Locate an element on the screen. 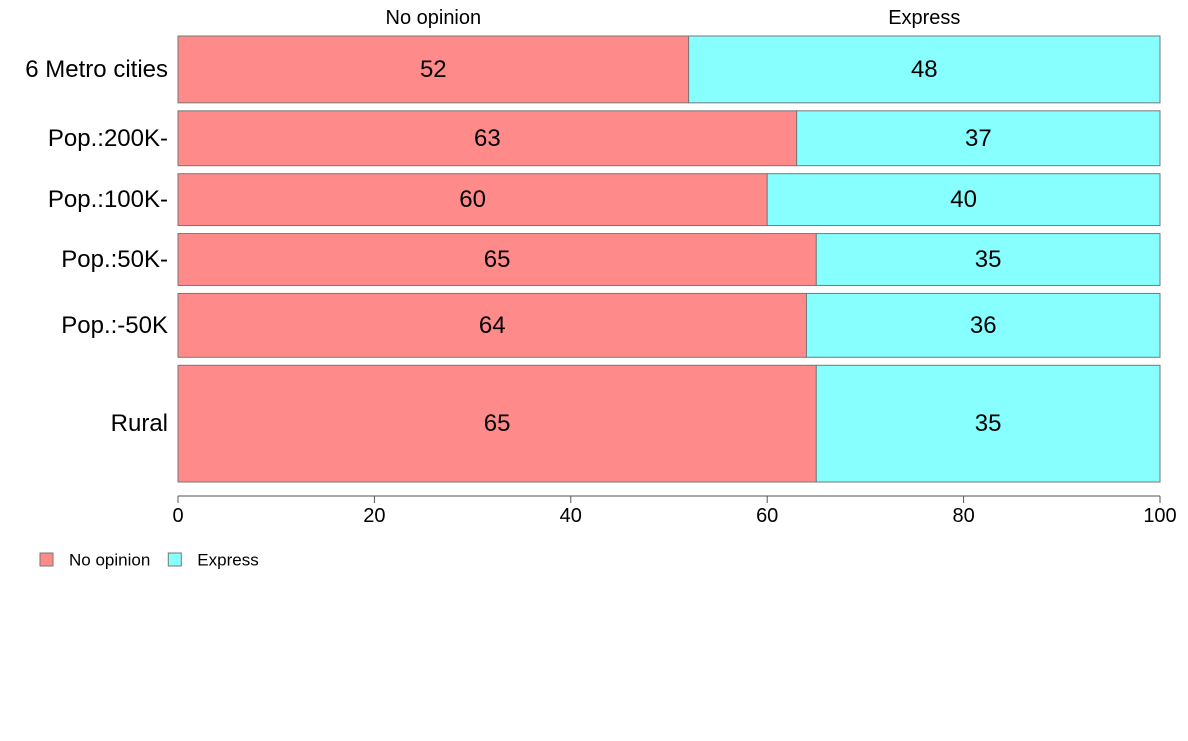 The width and height of the screenshot is (1188, 741). x-tick-label-0: 0 is located at coordinates (177, 516).